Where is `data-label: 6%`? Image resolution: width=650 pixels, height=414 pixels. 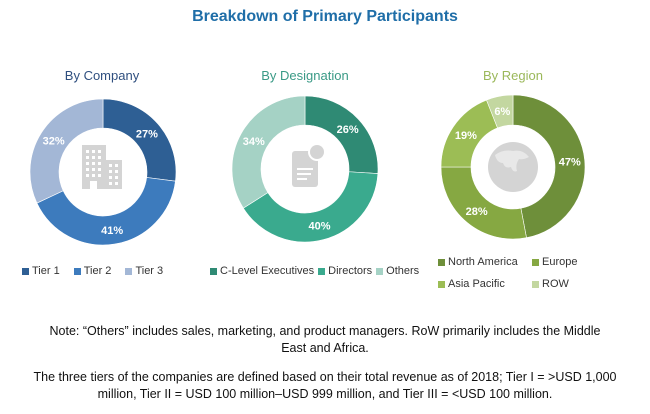 data-label: 6% is located at coordinates (502, 112).